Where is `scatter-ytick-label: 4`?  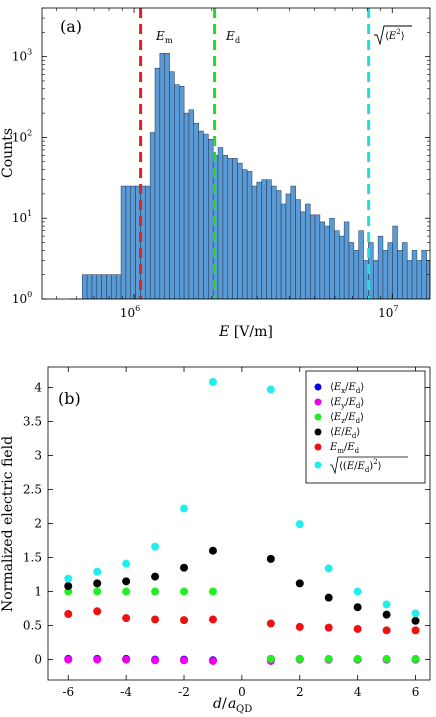
scatter-ytick-label: 4 is located at coordinates (38, 387).